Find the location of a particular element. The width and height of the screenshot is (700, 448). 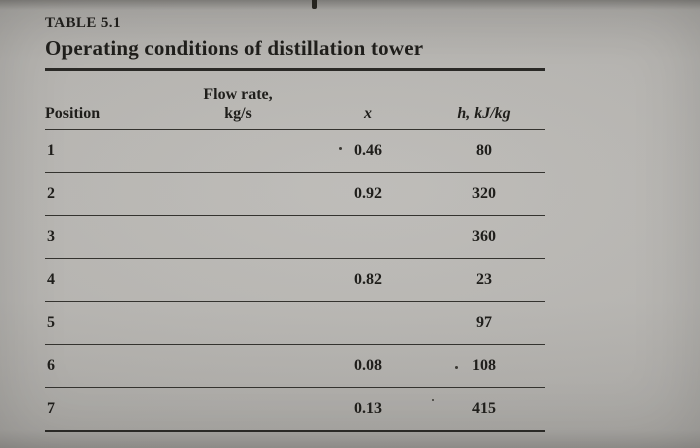

col-header-flow-rate-line1: Flow rate, is located at coordinates (238, 94).